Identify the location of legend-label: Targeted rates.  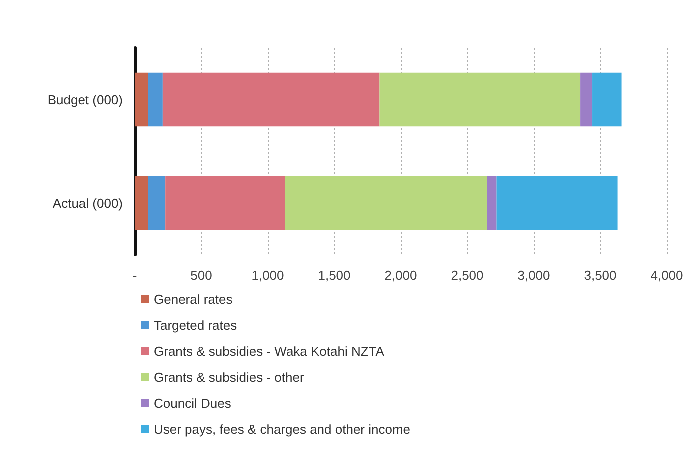
(196, 325).